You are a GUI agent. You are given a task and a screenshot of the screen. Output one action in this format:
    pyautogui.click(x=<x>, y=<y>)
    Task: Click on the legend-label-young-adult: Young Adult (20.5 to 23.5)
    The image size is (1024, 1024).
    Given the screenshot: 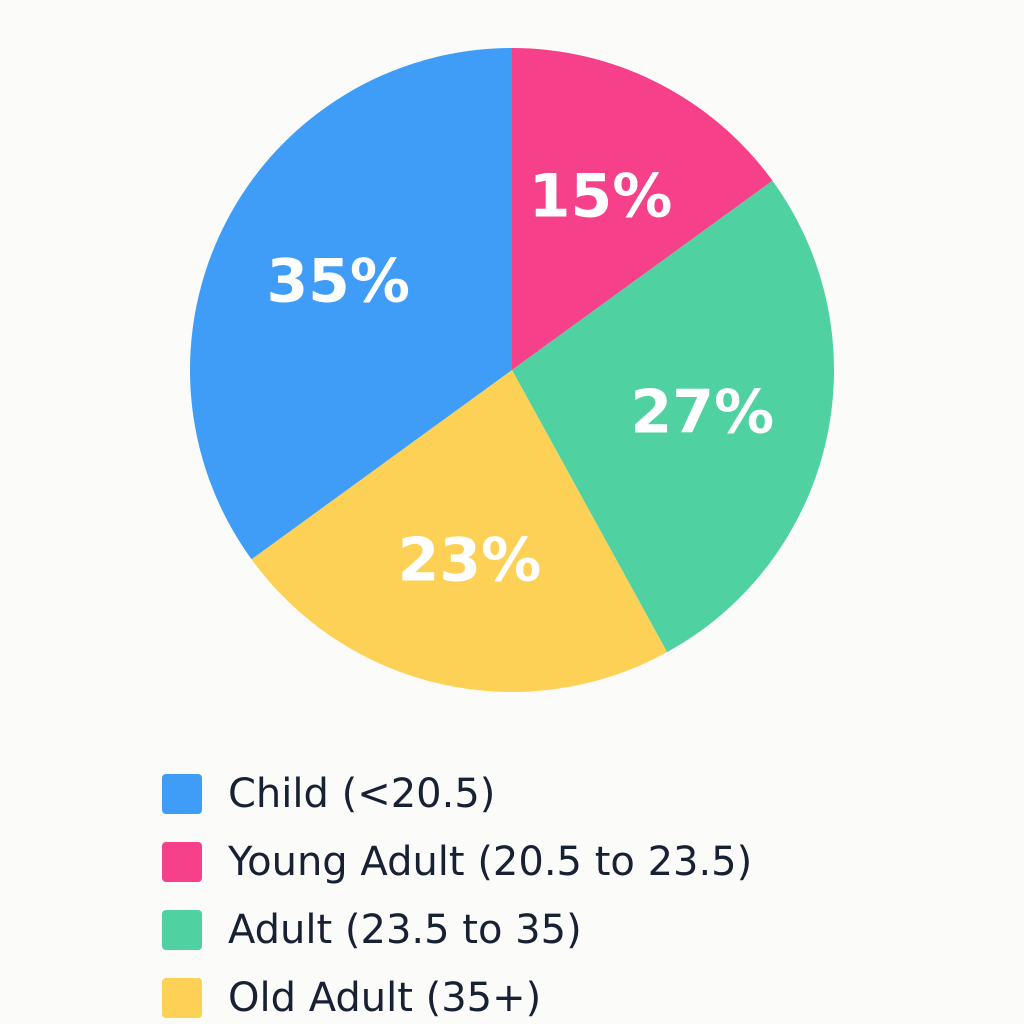 What is the action you would take?
    pyautogui.click(x=490, y=862)
    